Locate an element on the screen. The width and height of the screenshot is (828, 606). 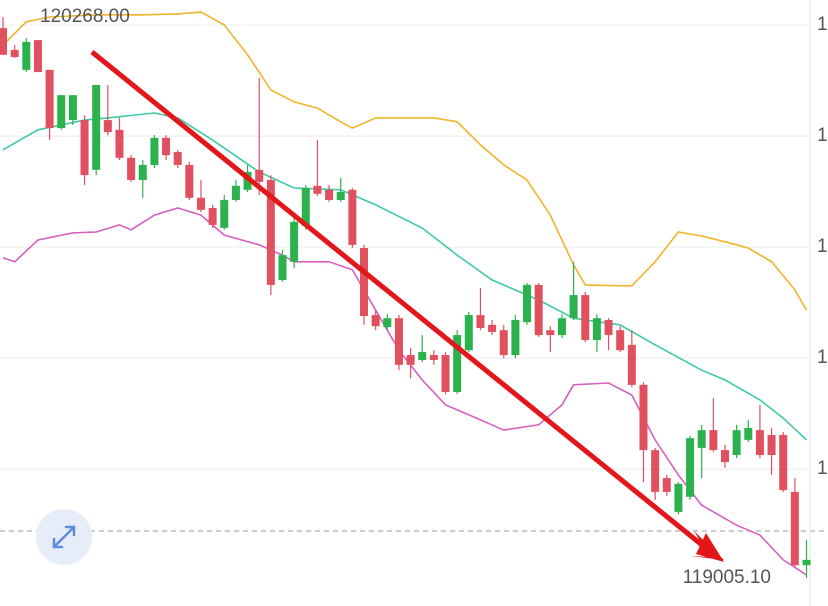
high-label: 120268.00 is located at coordinates (85, 16).